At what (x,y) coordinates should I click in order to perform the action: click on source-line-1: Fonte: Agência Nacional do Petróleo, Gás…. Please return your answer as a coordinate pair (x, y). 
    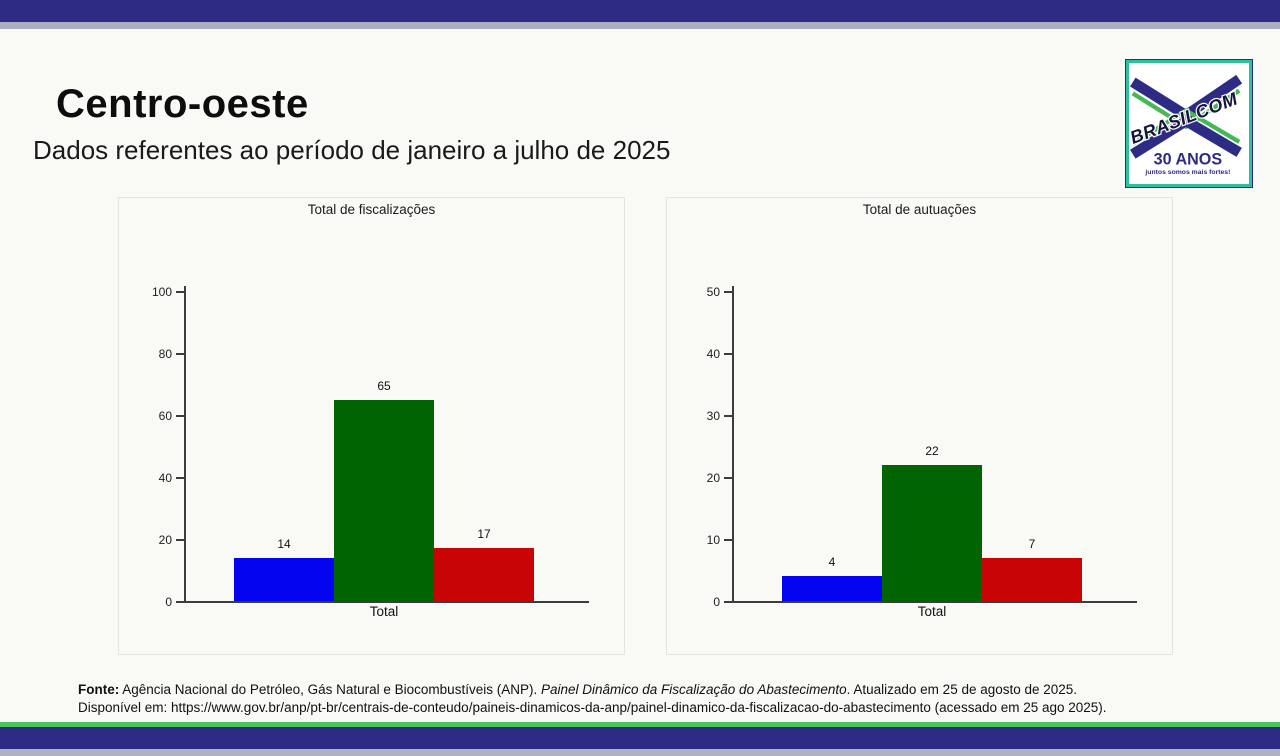
    Looking at the image, I should click on (578, 689).